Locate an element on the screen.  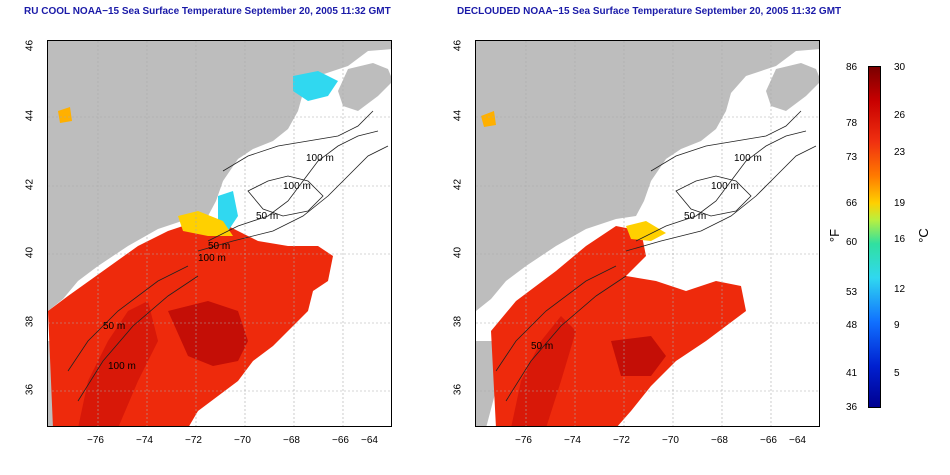
celsius-tick: 12 is located at coordinates (900, 289).